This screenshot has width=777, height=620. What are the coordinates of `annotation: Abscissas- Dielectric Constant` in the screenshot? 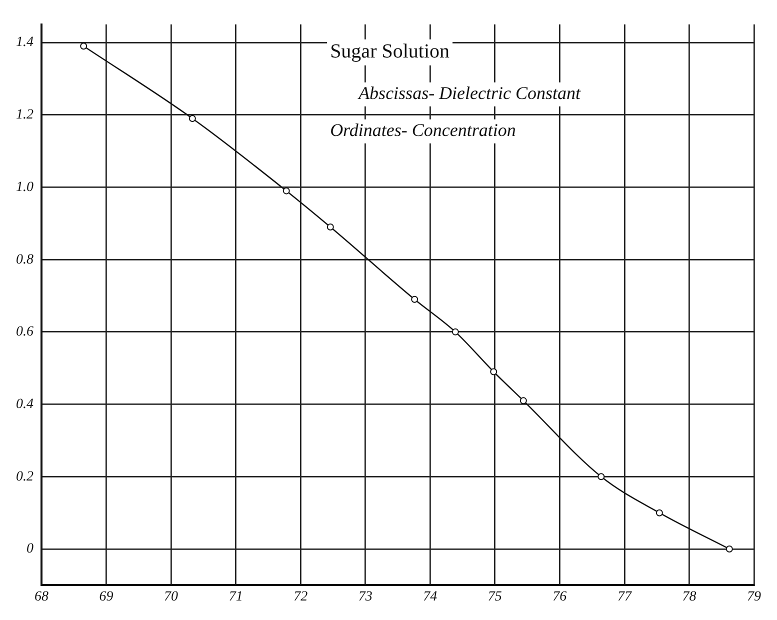 It's located at (470, 93).